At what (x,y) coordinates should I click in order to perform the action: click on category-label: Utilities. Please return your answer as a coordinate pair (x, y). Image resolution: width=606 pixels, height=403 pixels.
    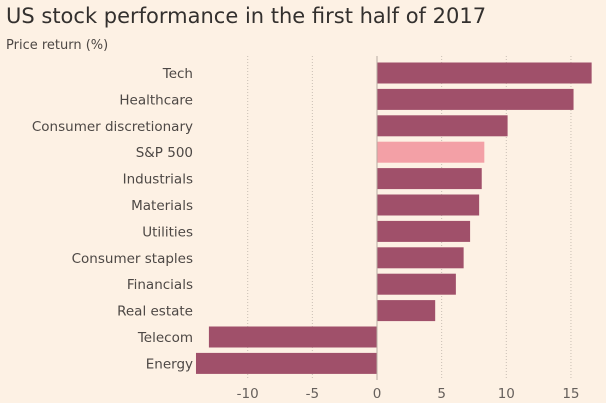
    Looking at the image, I should click on (167, 232).